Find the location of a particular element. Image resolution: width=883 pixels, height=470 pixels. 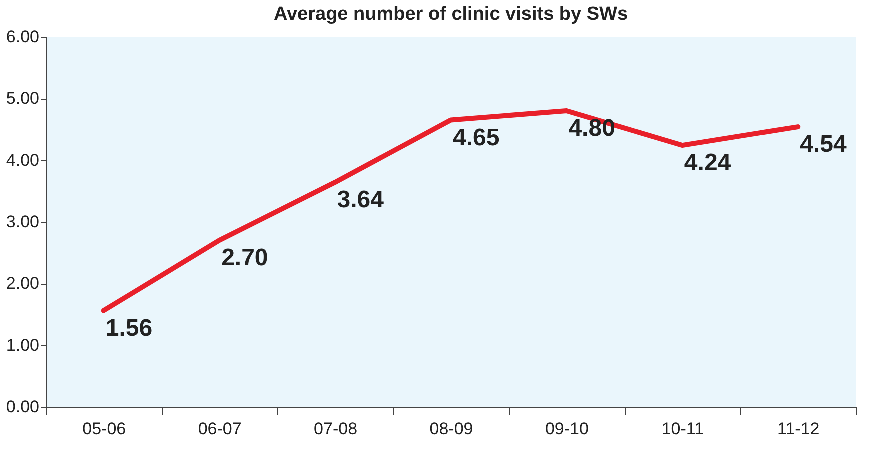

x-tick-label: 10-11 is located at coordinates (683, 429).